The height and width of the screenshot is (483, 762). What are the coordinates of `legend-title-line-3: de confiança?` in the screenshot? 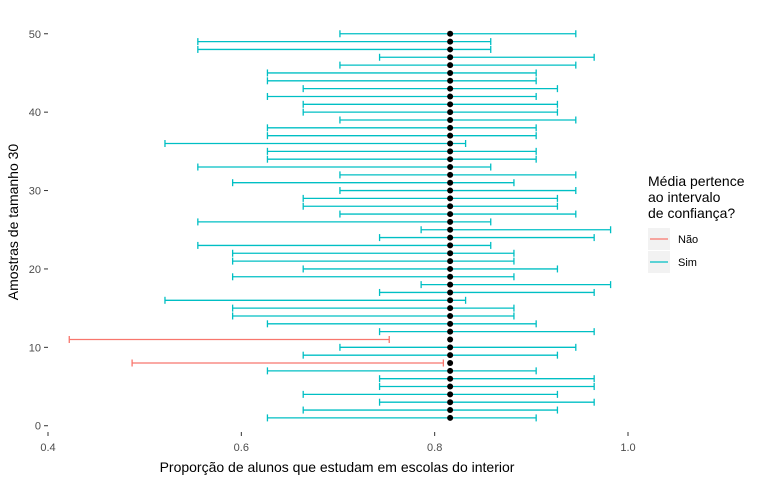 It's located at (691, 213).